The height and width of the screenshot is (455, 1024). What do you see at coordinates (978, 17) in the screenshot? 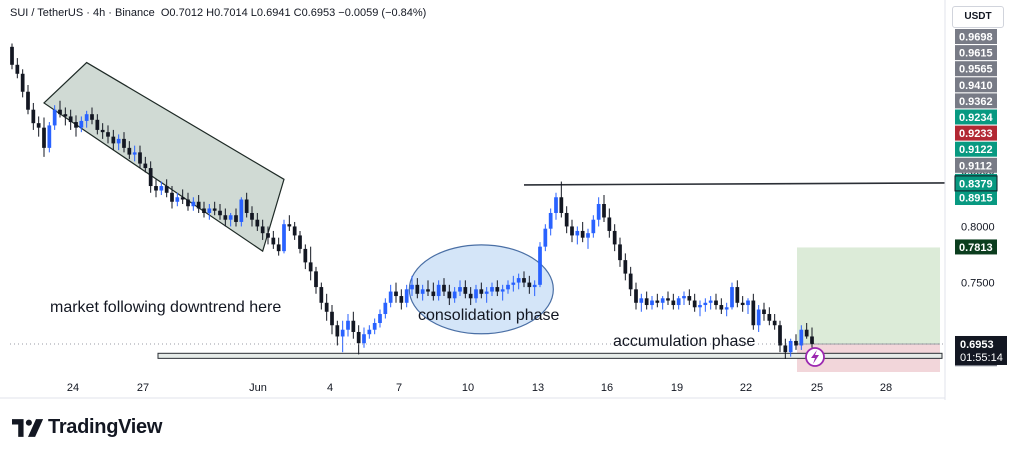
I see `currency-button: USDT` at bounding box center [978, 17].